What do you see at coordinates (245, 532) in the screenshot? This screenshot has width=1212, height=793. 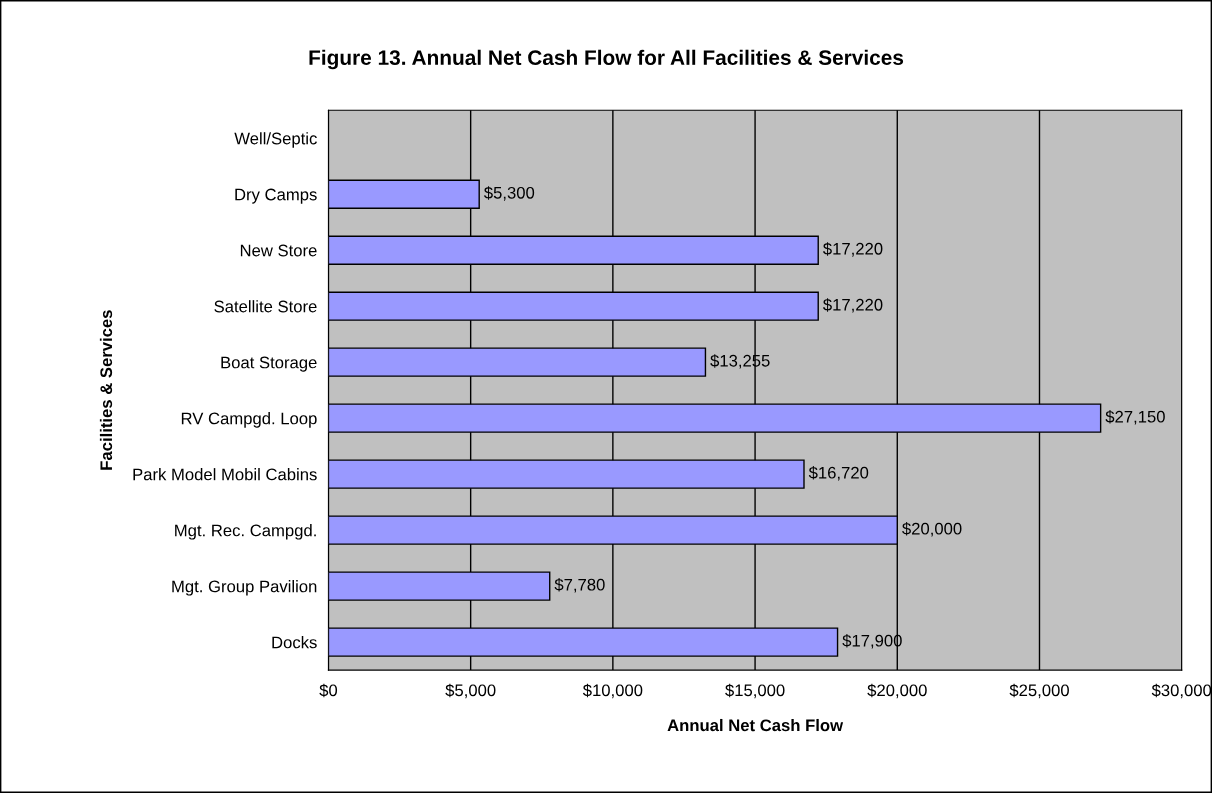 I see `y-tick-label: Mgt. Rec. Campgd.` at bounding box center [245, 532].